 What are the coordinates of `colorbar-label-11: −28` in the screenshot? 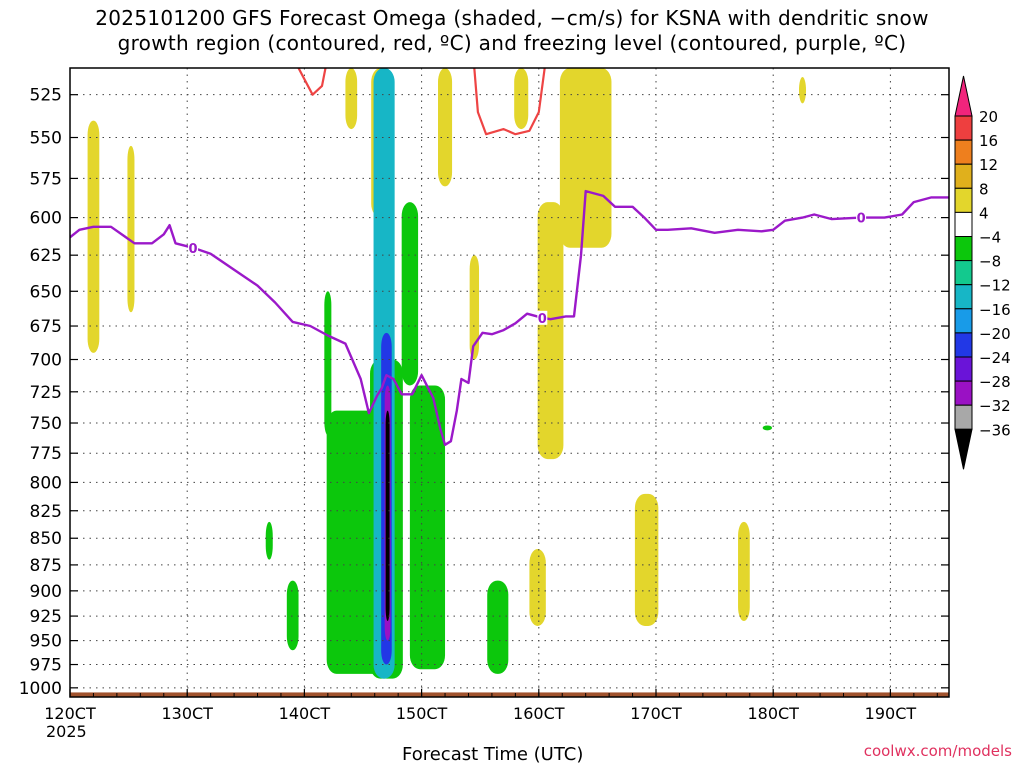 It's located at (995, 382).